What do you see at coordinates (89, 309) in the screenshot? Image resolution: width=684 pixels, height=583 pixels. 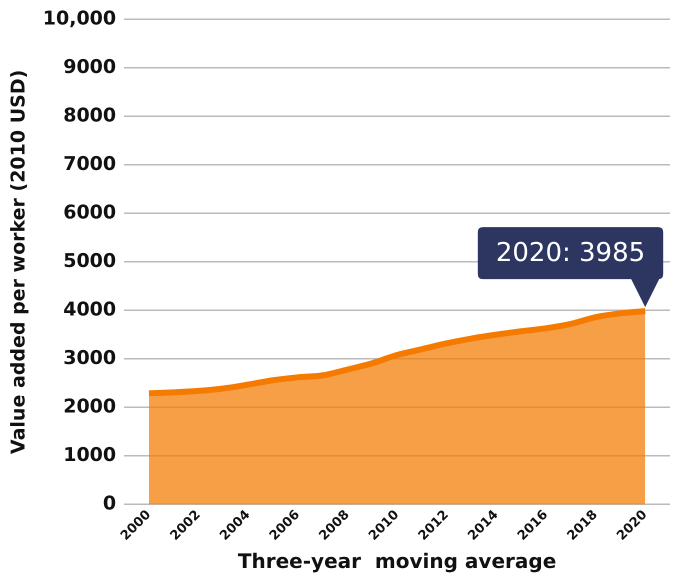 I see `y-tick-label: 4000` at bounding box center [89, 309].